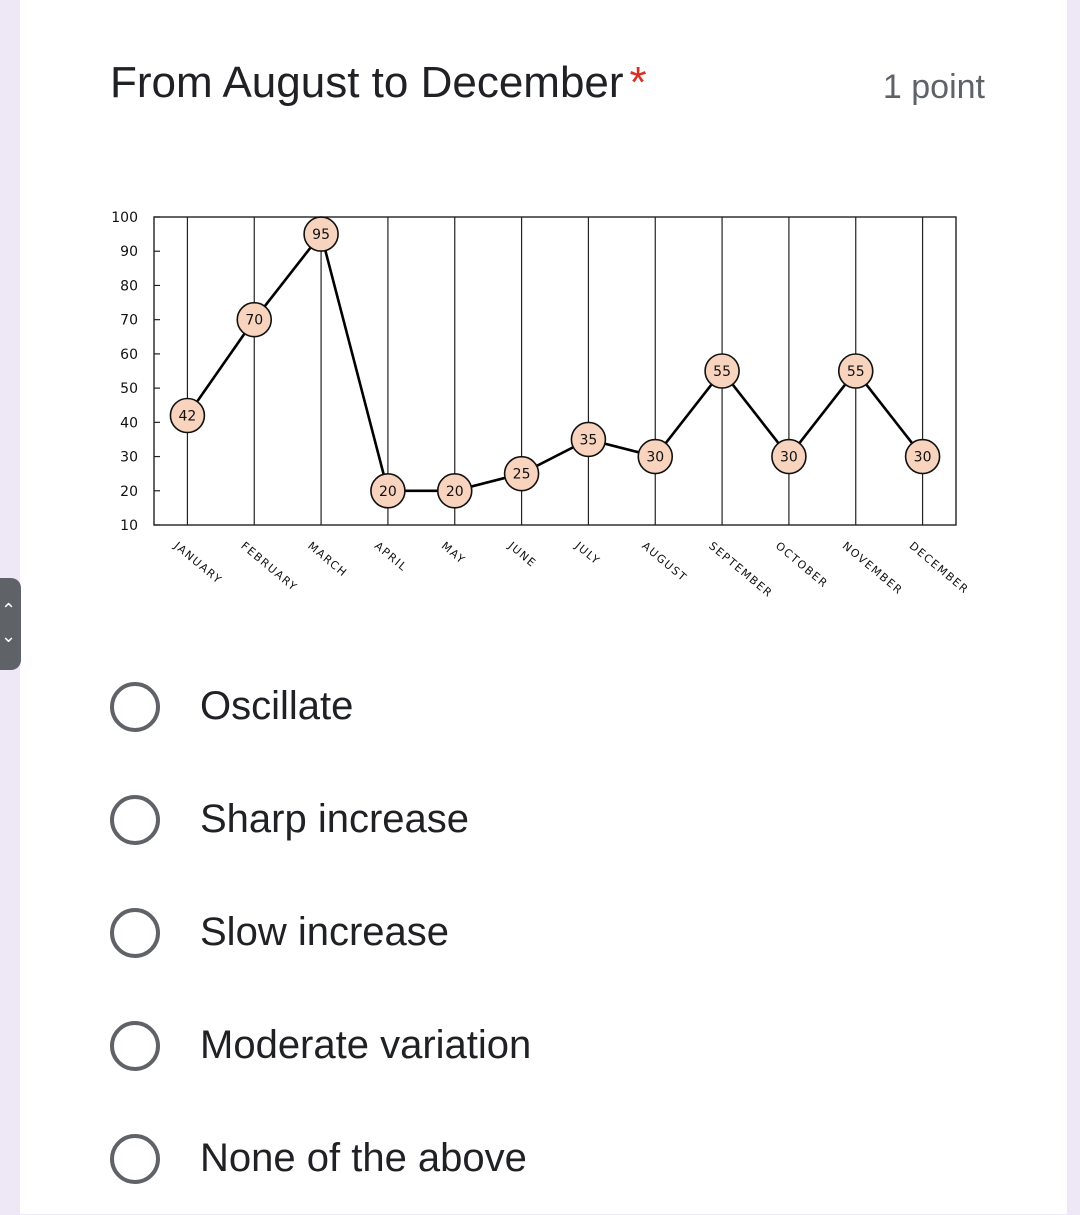  What do you see at coordinates (560, 1045) in the screenshot?
I see `option-moderate-variation: Moderate variation` at bounding box center [560, 1045].